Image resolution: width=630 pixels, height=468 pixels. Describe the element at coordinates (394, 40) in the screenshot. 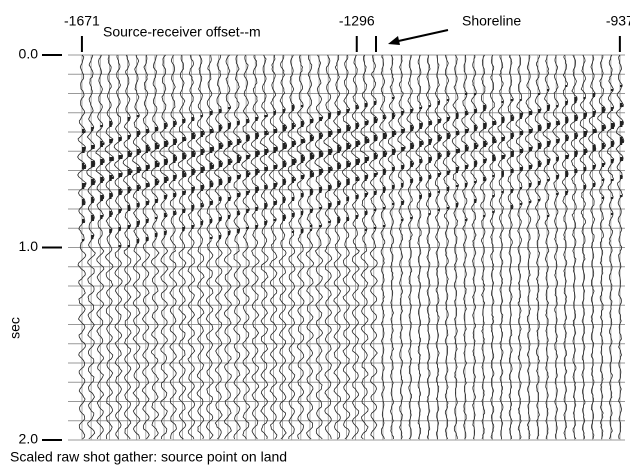

I see `arrow-head` at that location.